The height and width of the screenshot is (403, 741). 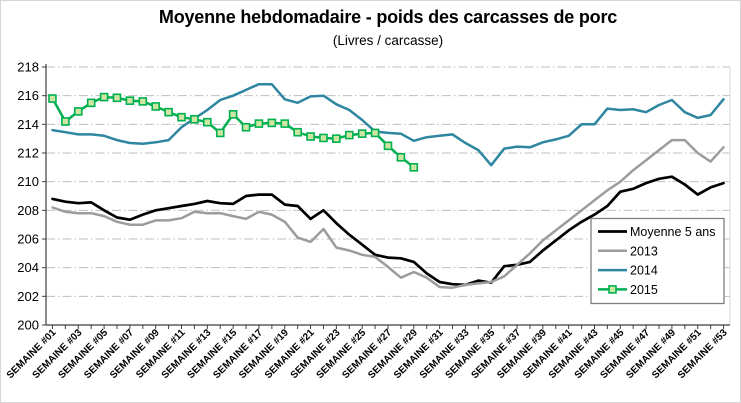 What do you see at coordinates (612, 289) in the screenshot?
I see `legend-marker-sample` at bounding box center [612, 289].